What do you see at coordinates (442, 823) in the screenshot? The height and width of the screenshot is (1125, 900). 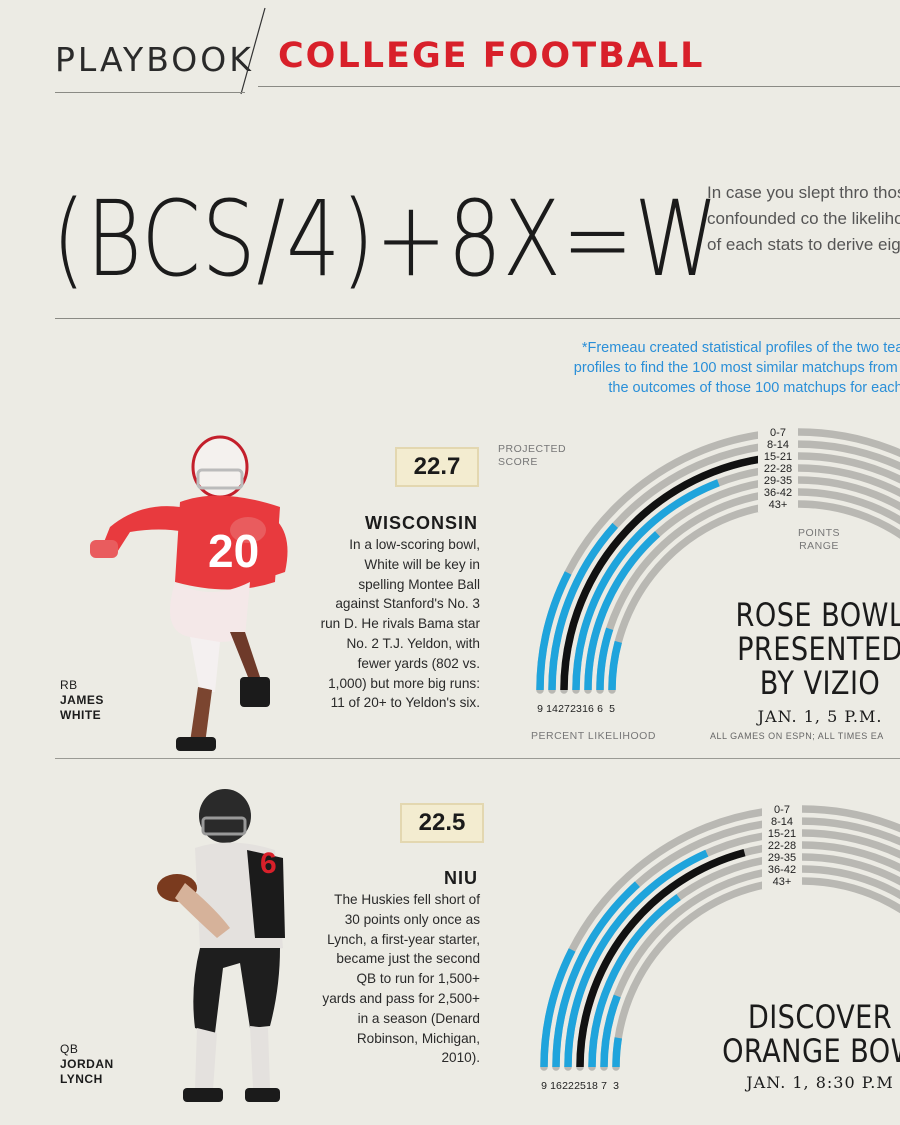 I see `projected-score: 22.5` at bounding box center [442, 823].